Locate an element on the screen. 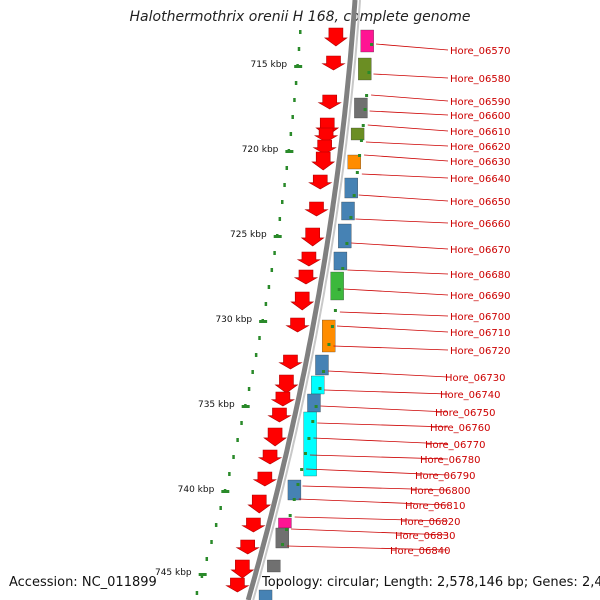  gene-label: Hore_06600 is located at coordinates (480, 116).